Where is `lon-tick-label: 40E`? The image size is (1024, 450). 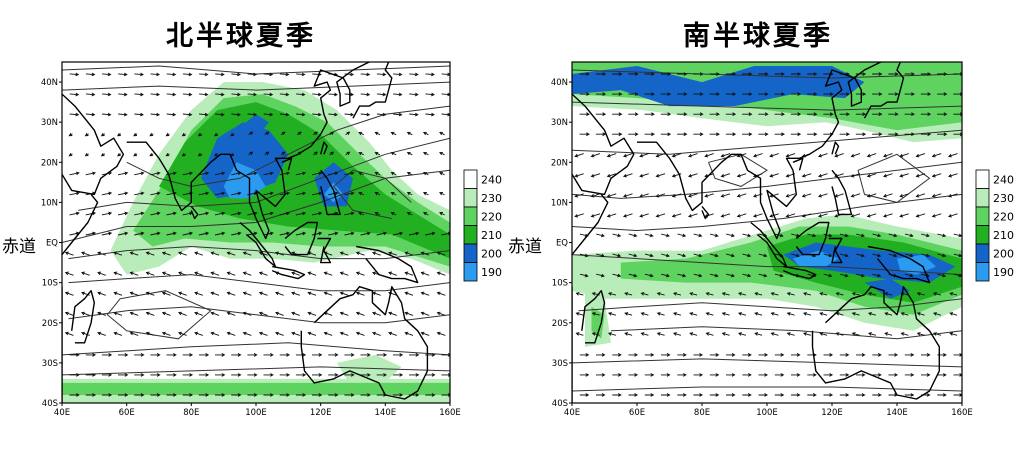 lon-tick-label: 40E is located at coordinates (572, 413).